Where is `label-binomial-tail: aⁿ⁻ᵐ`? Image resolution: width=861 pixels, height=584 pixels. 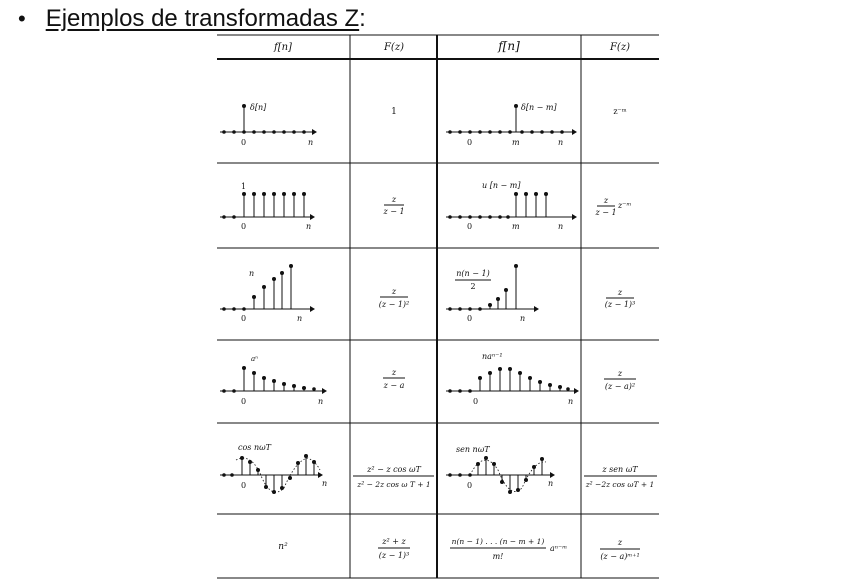 label-binomial-tail: aⁿ⁻ᵐ is located at coordinates (558, 548).